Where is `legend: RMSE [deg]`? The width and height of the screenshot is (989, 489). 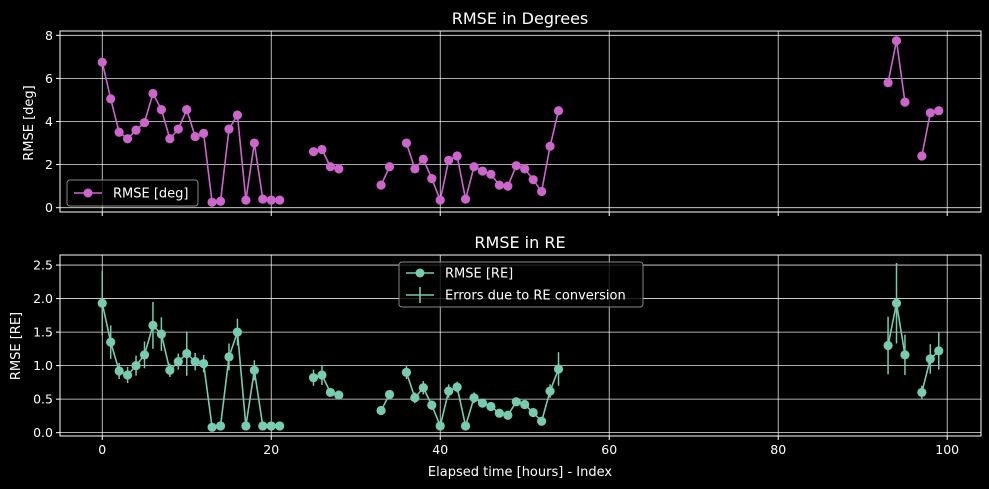
legend: RMSE [deg] is located at coordinates (132, 193).